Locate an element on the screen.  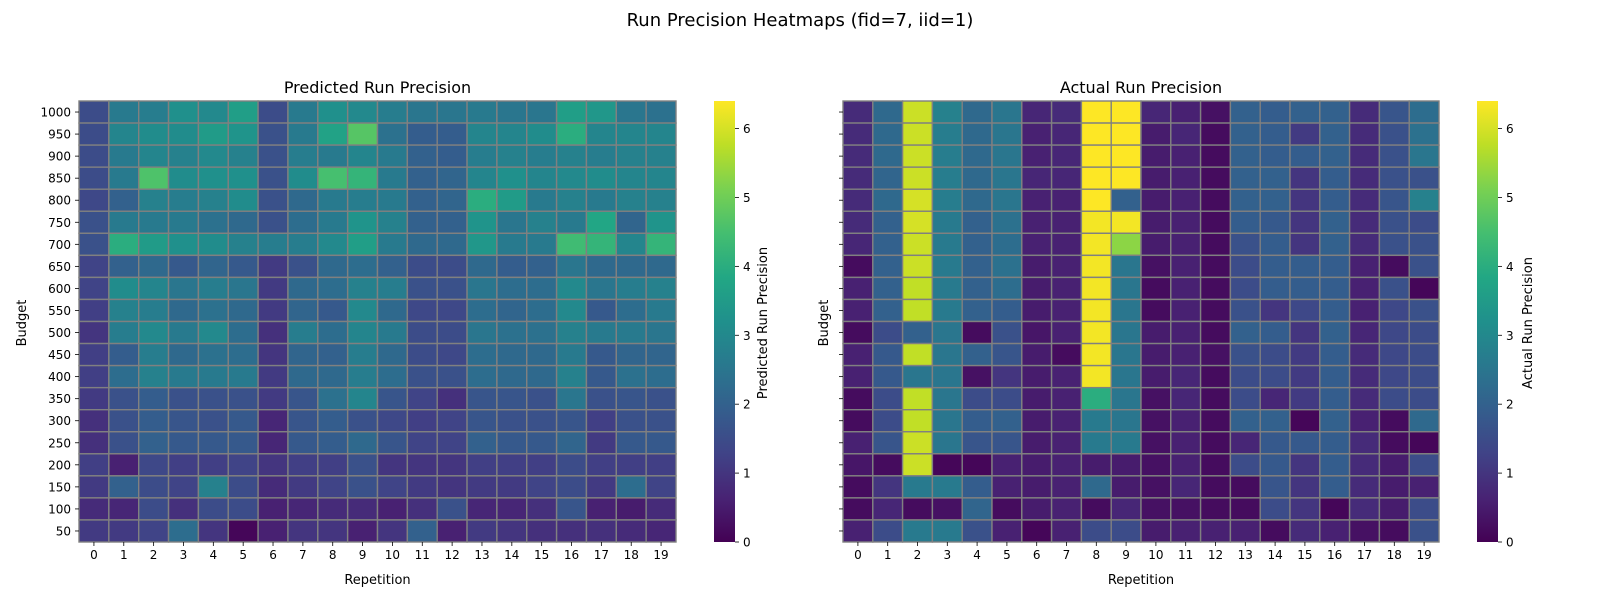
y-tick-label: 950 is located at coordinates (59, 135).